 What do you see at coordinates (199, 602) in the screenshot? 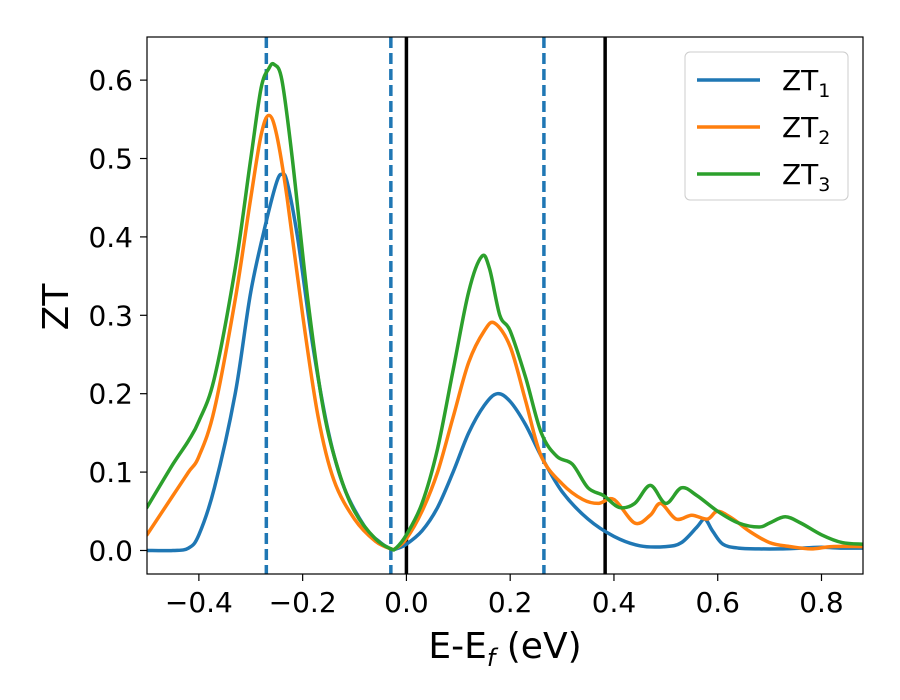
I see `x-tick-label: −0.4` at bounding box center [199, 602].